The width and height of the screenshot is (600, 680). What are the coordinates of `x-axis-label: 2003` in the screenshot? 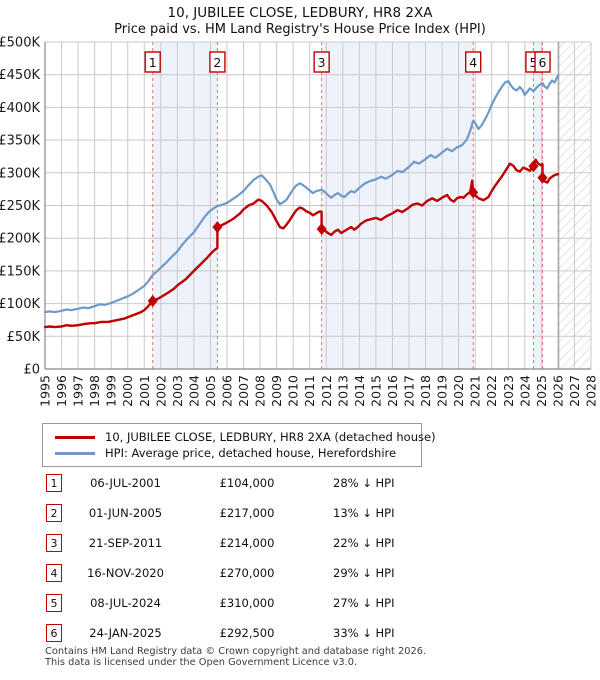 It's located at (177, 391).